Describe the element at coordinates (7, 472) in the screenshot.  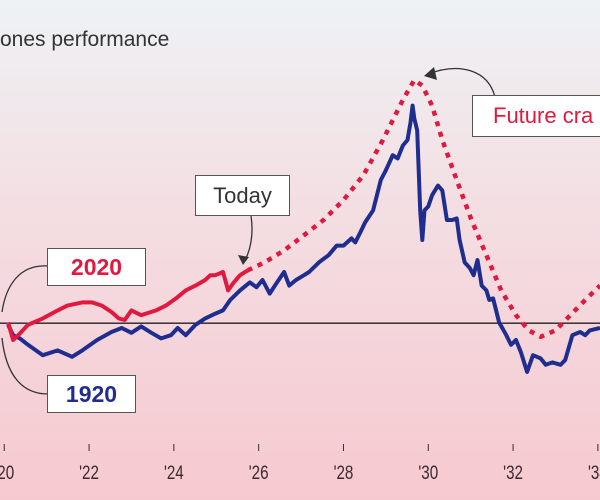
I see `x-tick-label: '20` at that location.